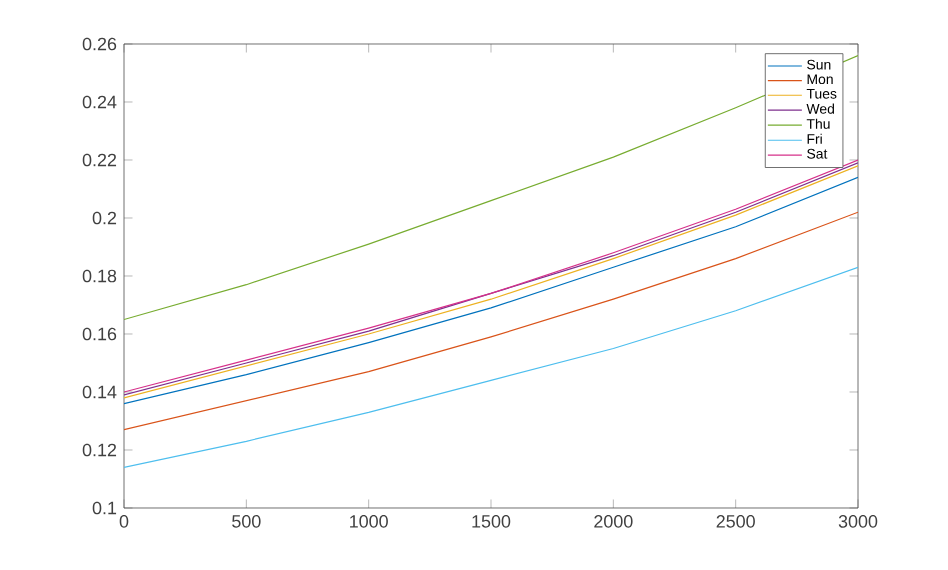 The height and width of the screenshot is (570, 948). I want to click on x-tick-label: 0, so click(124, 521).